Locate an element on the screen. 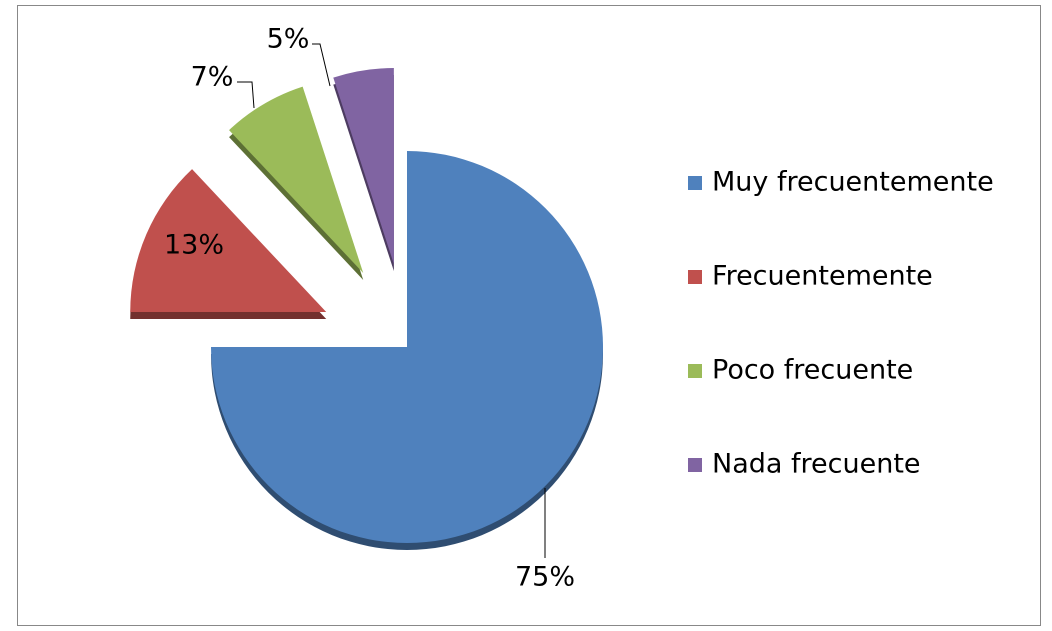 The width and height of the screenshot is (1052, 631). legend-label: Nada frecuente is located at coordinates (816, 464).